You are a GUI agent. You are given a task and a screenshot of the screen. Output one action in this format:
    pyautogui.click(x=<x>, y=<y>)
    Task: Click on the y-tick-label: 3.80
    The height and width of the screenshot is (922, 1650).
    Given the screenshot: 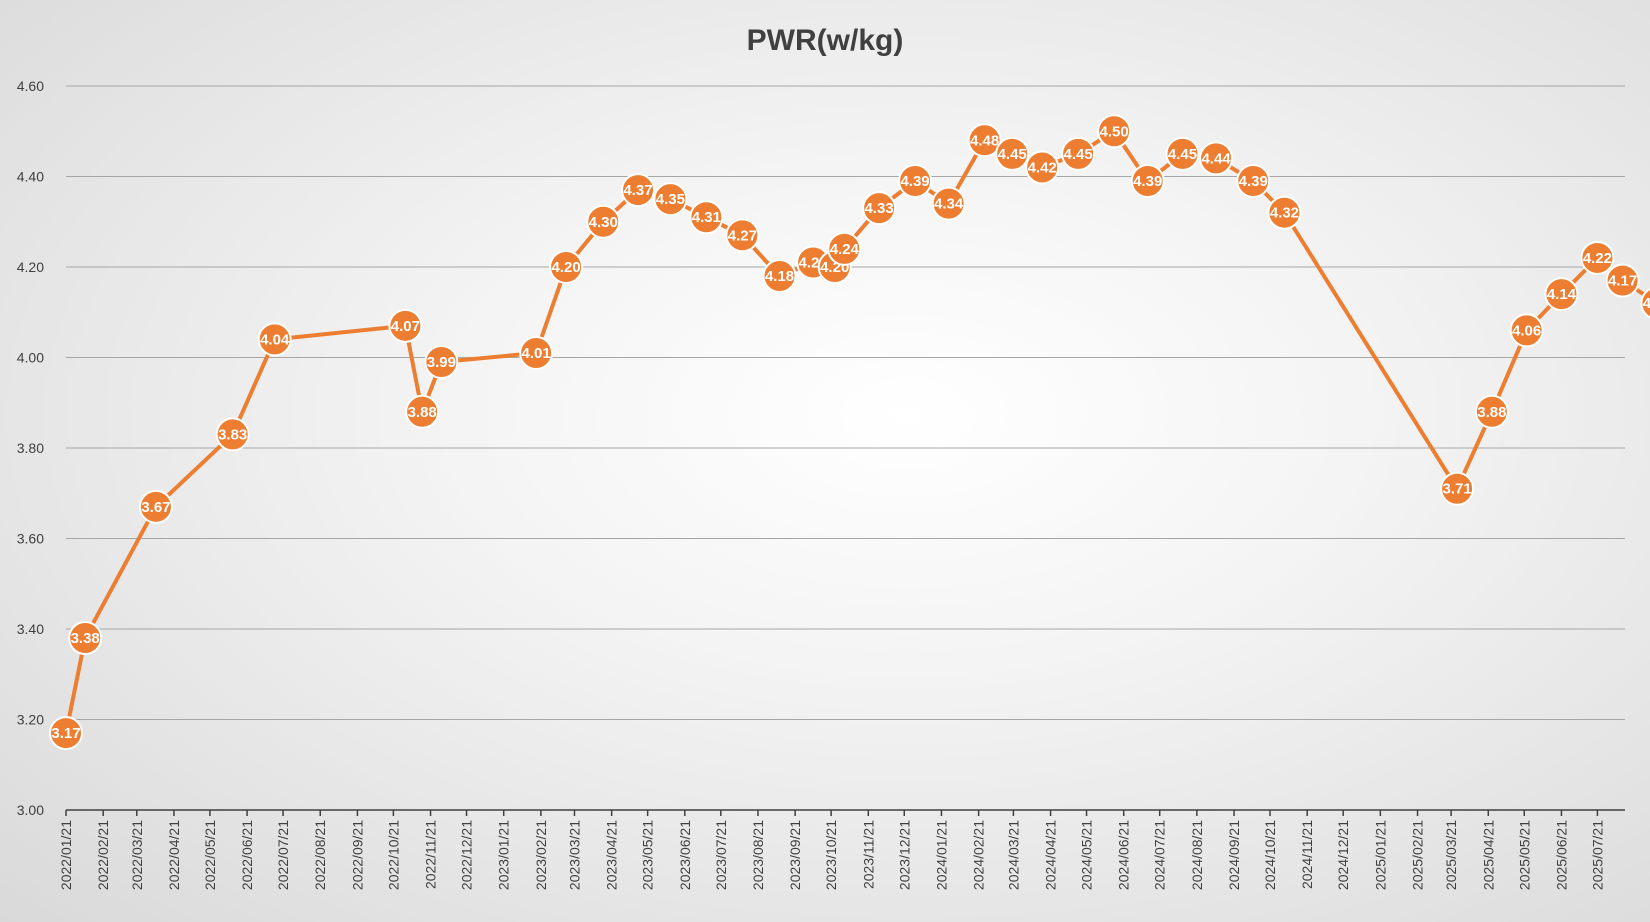 What is the action you would take?
    pyautogui.click(x=30, y=448)
    